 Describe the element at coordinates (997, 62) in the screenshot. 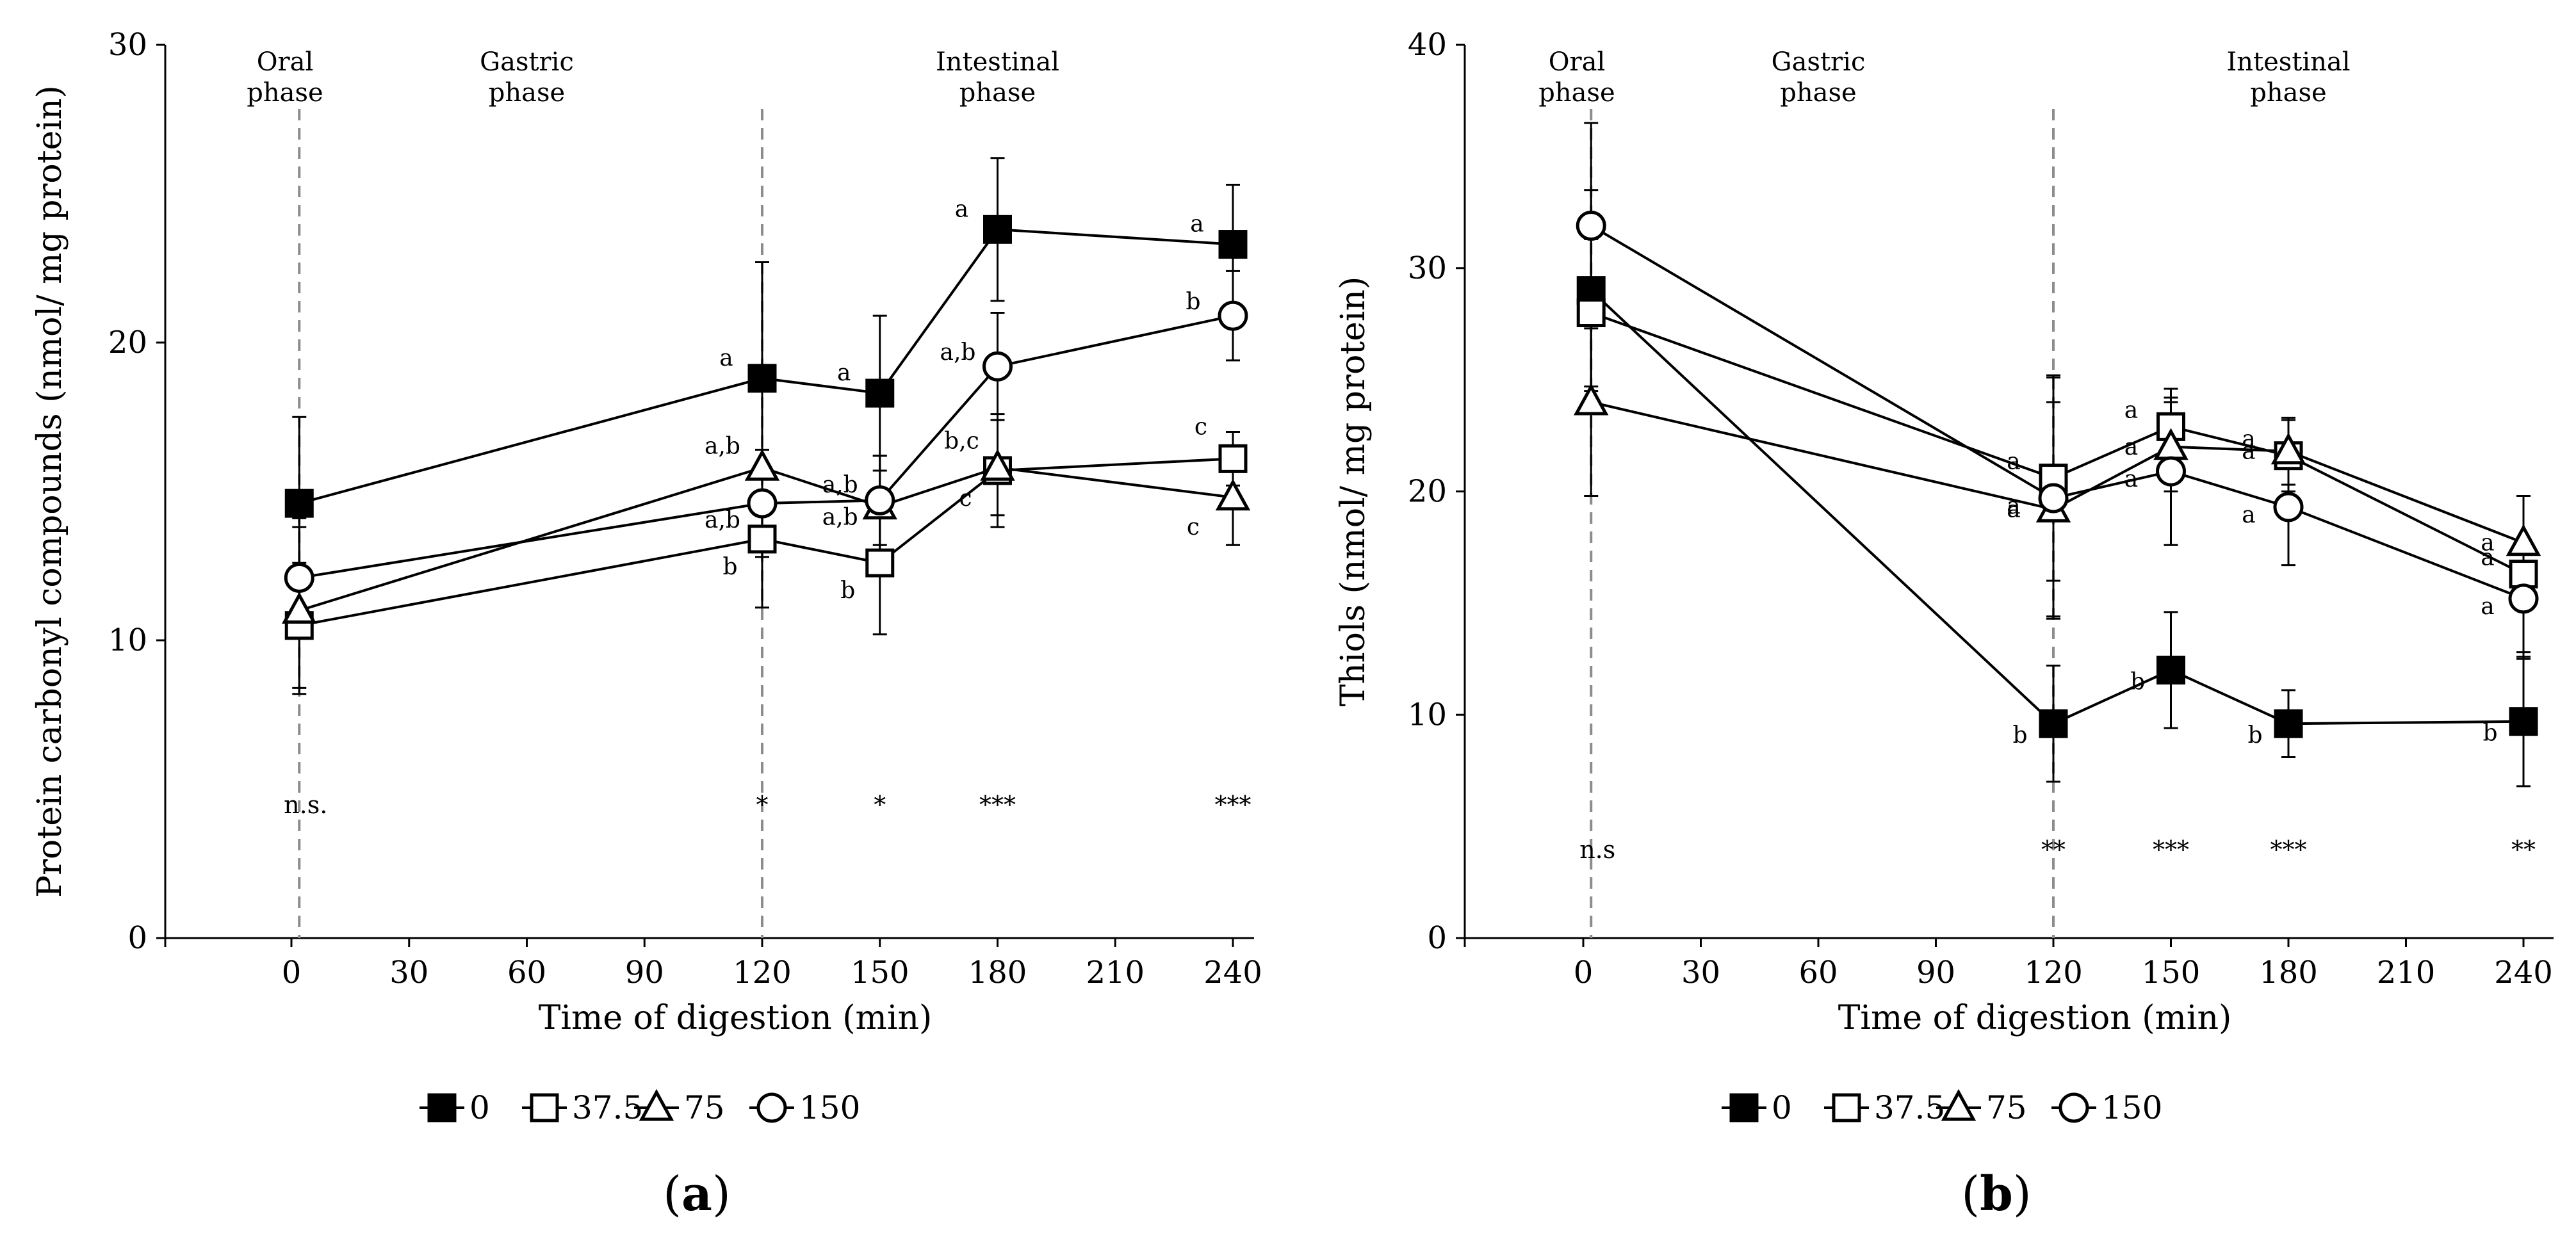

I see `phase-label: Intestinal` at that location.